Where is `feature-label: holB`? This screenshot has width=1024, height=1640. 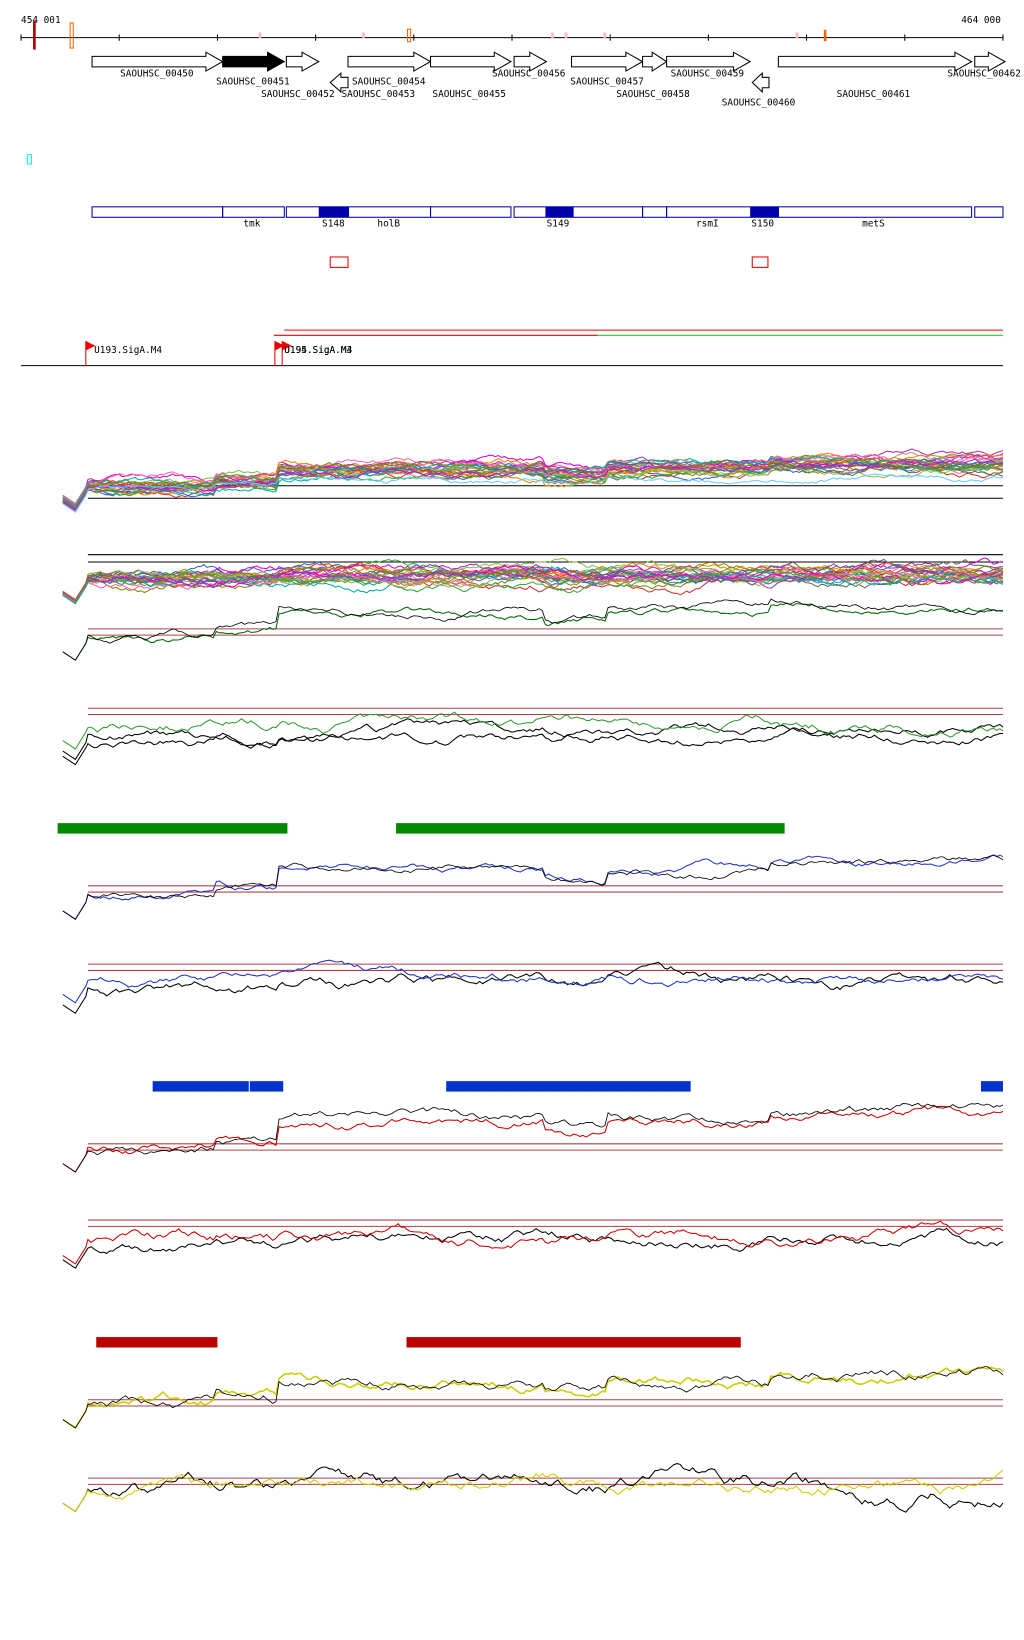
feature-label: holB is located at coordinates (388, 224).